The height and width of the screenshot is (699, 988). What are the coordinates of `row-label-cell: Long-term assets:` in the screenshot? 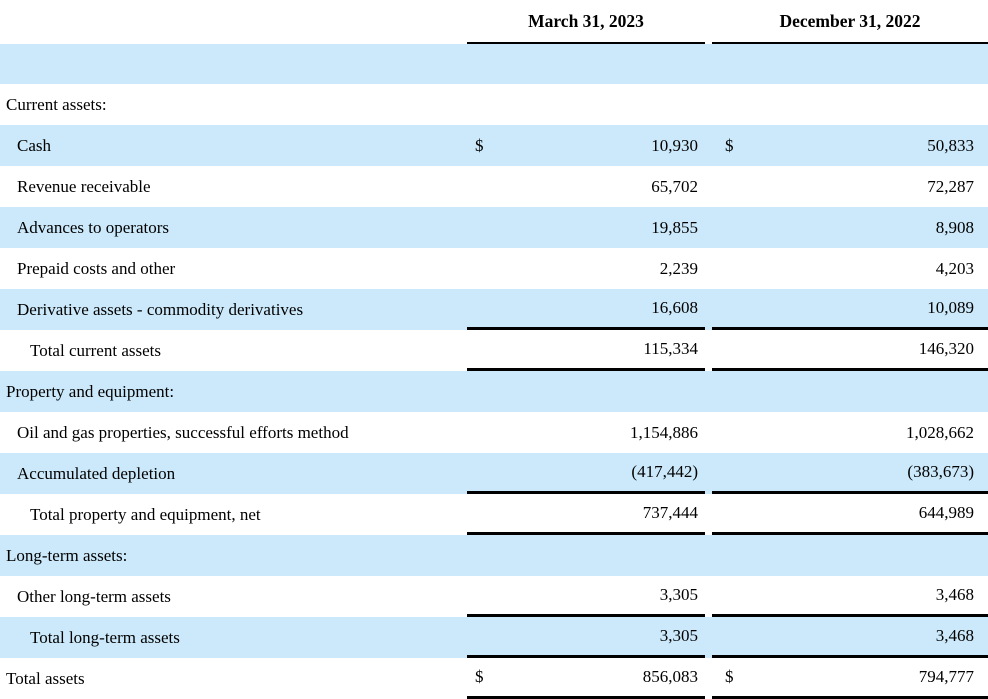 It's located at (233, 555).